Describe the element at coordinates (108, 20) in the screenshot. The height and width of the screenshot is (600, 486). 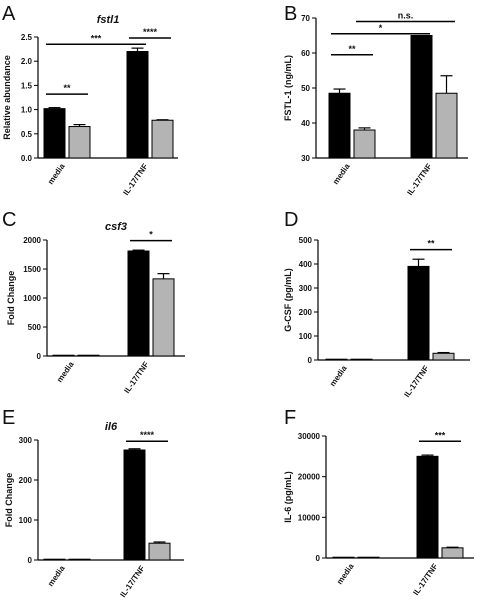
I see `chart-title: fstl1` at that location.